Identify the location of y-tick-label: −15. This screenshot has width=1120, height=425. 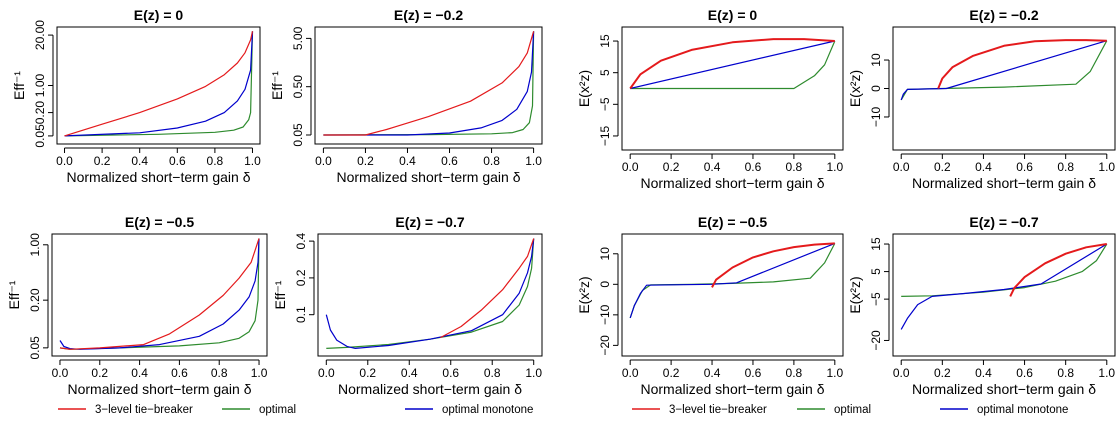
(605, 135).